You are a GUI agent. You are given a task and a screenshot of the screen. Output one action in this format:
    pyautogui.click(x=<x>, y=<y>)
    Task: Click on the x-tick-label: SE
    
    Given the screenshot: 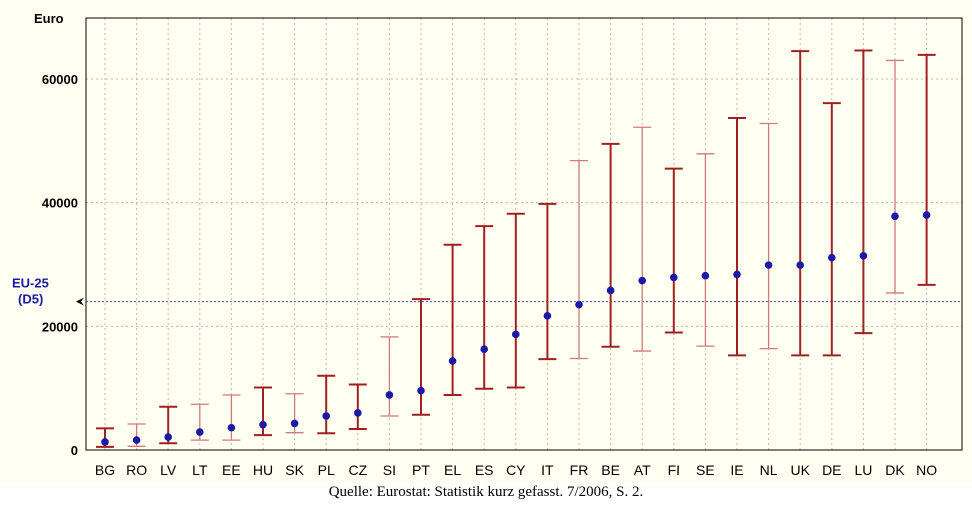 What is the action you would take?
    pyautogui.click(x=705, y=470)
    